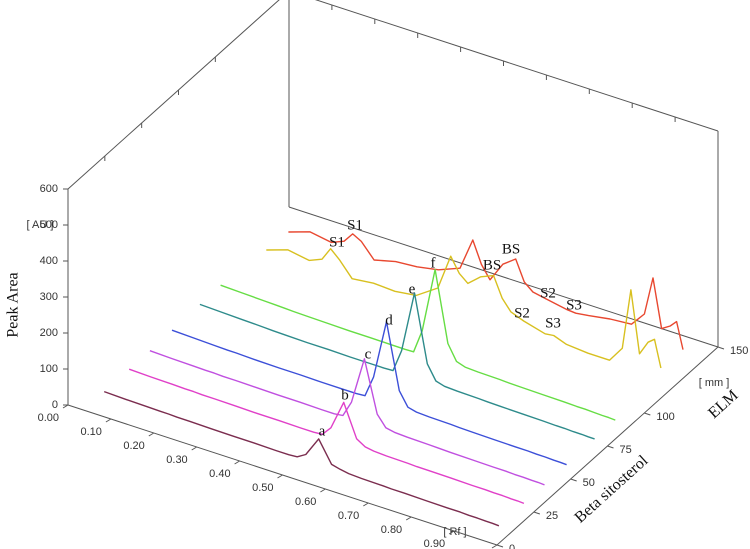  What do you see at coordinates (368, 354) in the screenshot?
I see `peak-label: c` at bounding box center [368, 354].